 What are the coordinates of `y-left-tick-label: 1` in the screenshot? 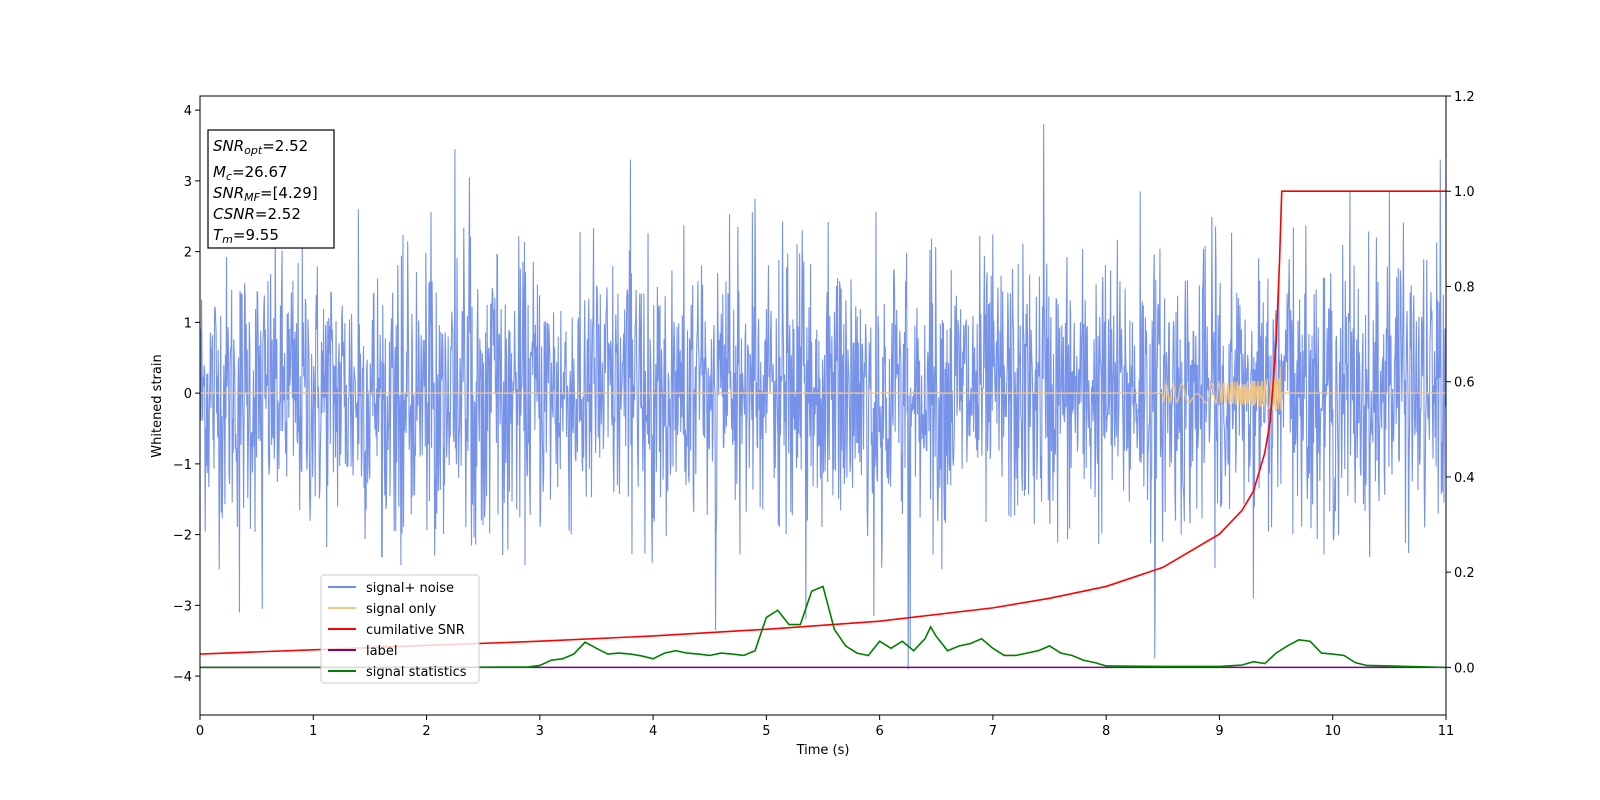 It's located at (188, 323).